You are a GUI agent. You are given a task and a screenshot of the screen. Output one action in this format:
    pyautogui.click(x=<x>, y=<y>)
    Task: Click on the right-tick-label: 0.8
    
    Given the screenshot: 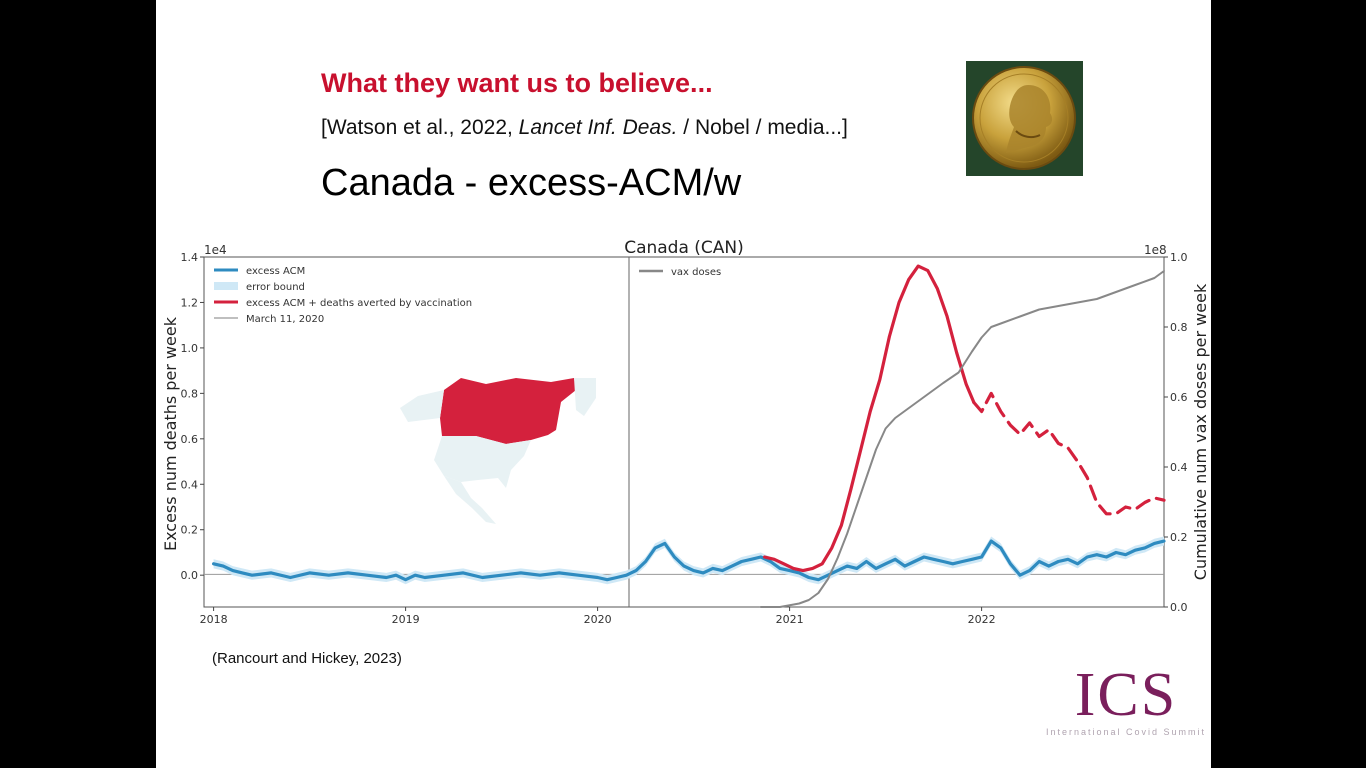 What is the action you would take?
    pyautogui.click(x=1179, y=327)
    